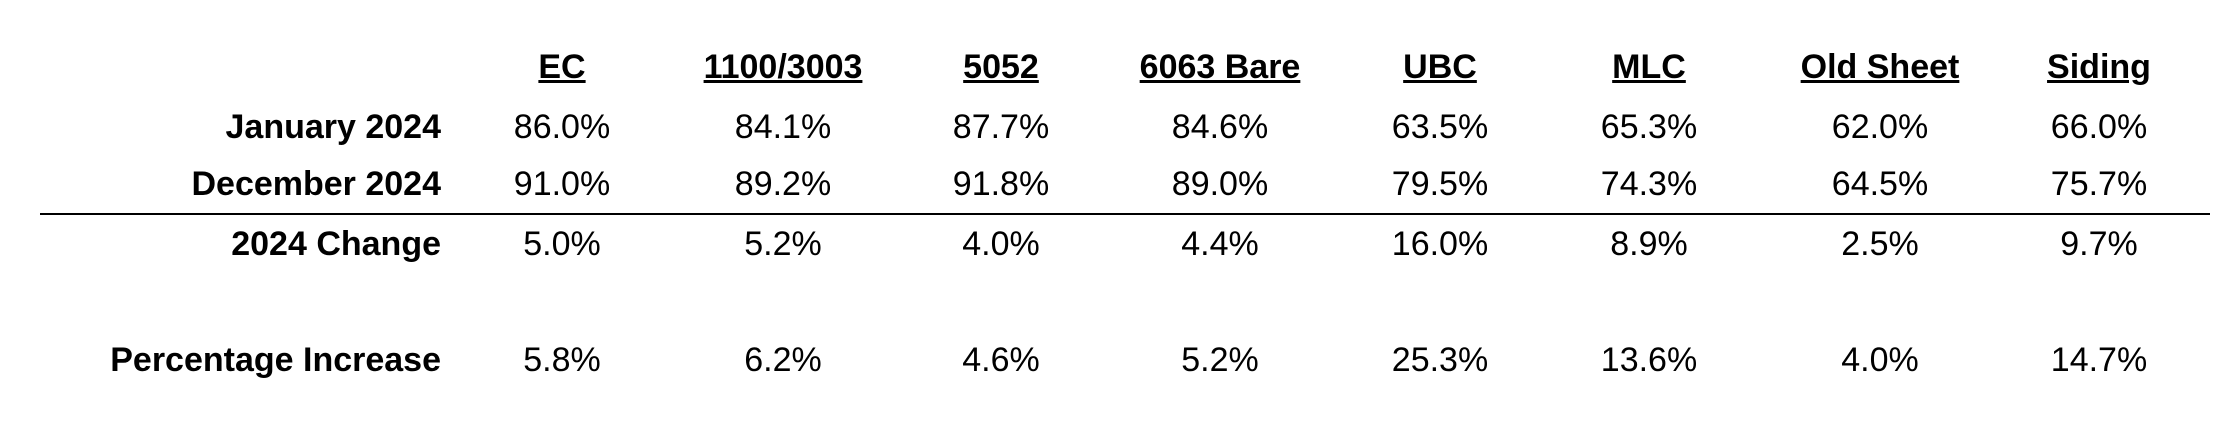 This screenshot has width=2232, height=426. Describe the element at coordinates (1125, 214) in the screenshot. I see `divider-line` at that location.